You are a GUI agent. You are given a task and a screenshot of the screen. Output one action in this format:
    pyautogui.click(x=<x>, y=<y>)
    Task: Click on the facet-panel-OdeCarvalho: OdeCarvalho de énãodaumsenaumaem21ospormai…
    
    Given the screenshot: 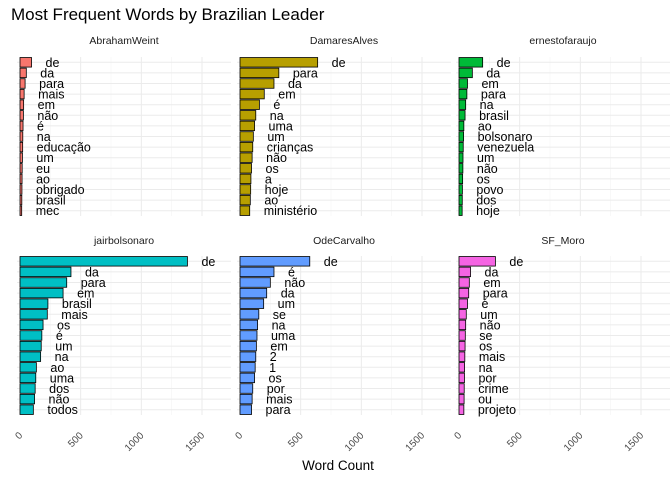 What is the action you would take?
    pyautogui.click(x=342, y=344)
    